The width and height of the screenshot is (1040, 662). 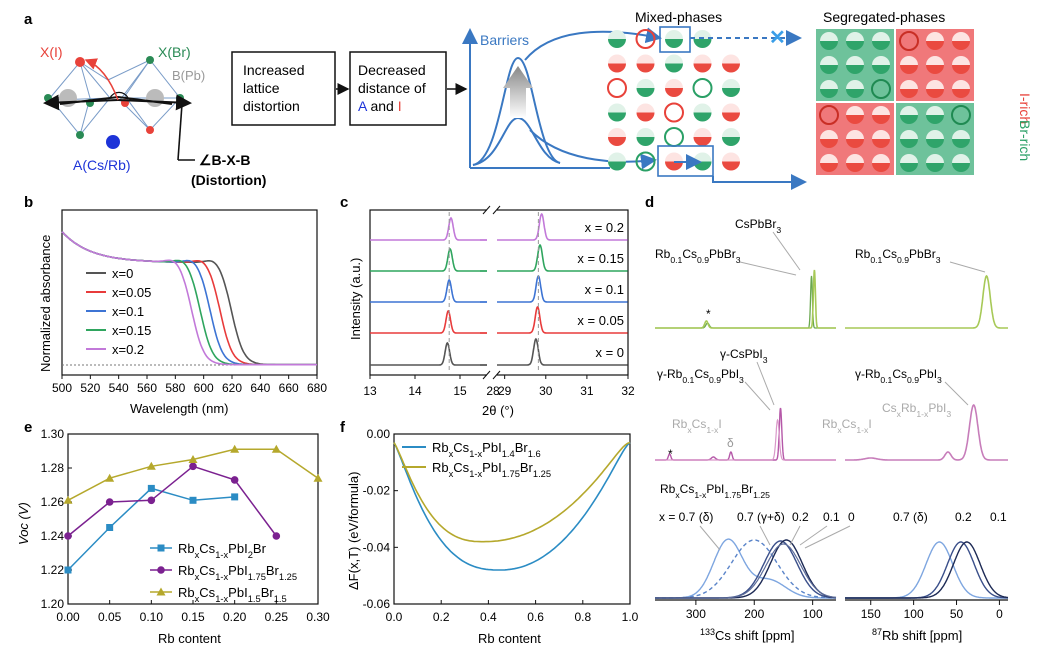 I want to click on box2-line2: distance of, so click(x=392, y=88).